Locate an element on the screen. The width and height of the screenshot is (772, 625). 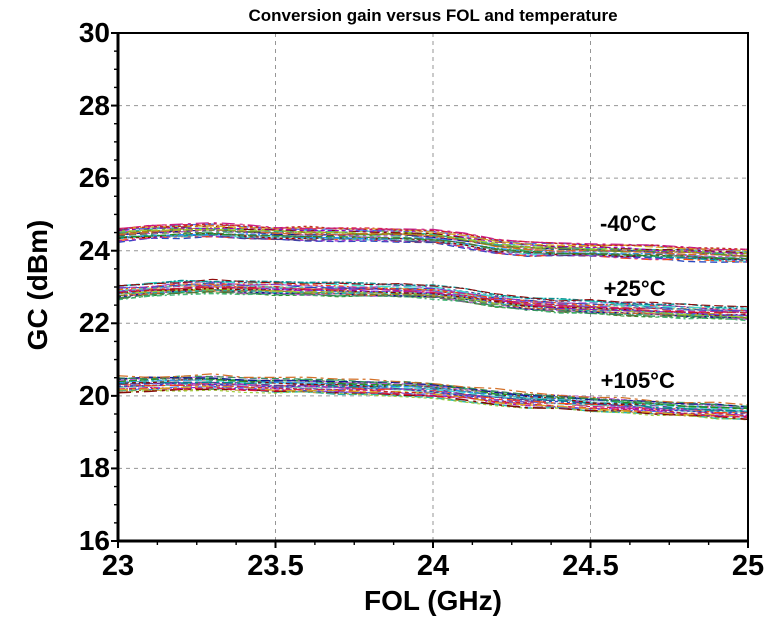
y-tick-label: 20 is located at coordinates (94, 395).